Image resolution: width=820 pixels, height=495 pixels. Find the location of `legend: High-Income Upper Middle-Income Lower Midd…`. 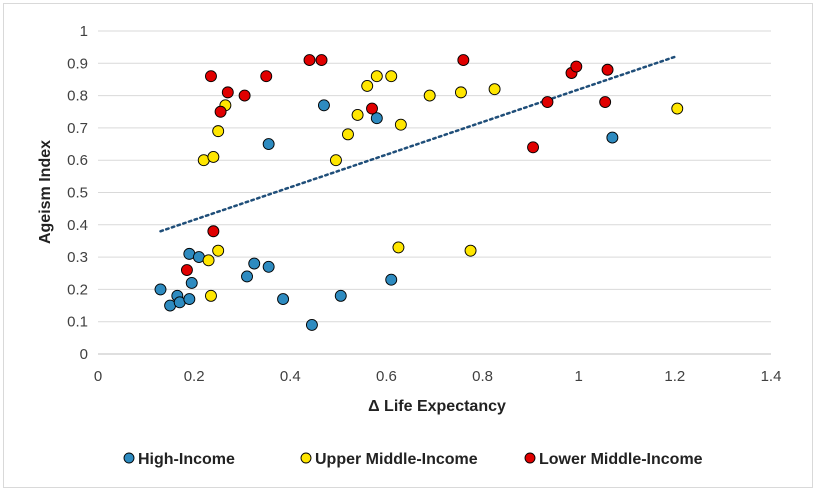

legend: High-Income Upper Middle-Income Lower Midd… is located at coordinates (413, 459).